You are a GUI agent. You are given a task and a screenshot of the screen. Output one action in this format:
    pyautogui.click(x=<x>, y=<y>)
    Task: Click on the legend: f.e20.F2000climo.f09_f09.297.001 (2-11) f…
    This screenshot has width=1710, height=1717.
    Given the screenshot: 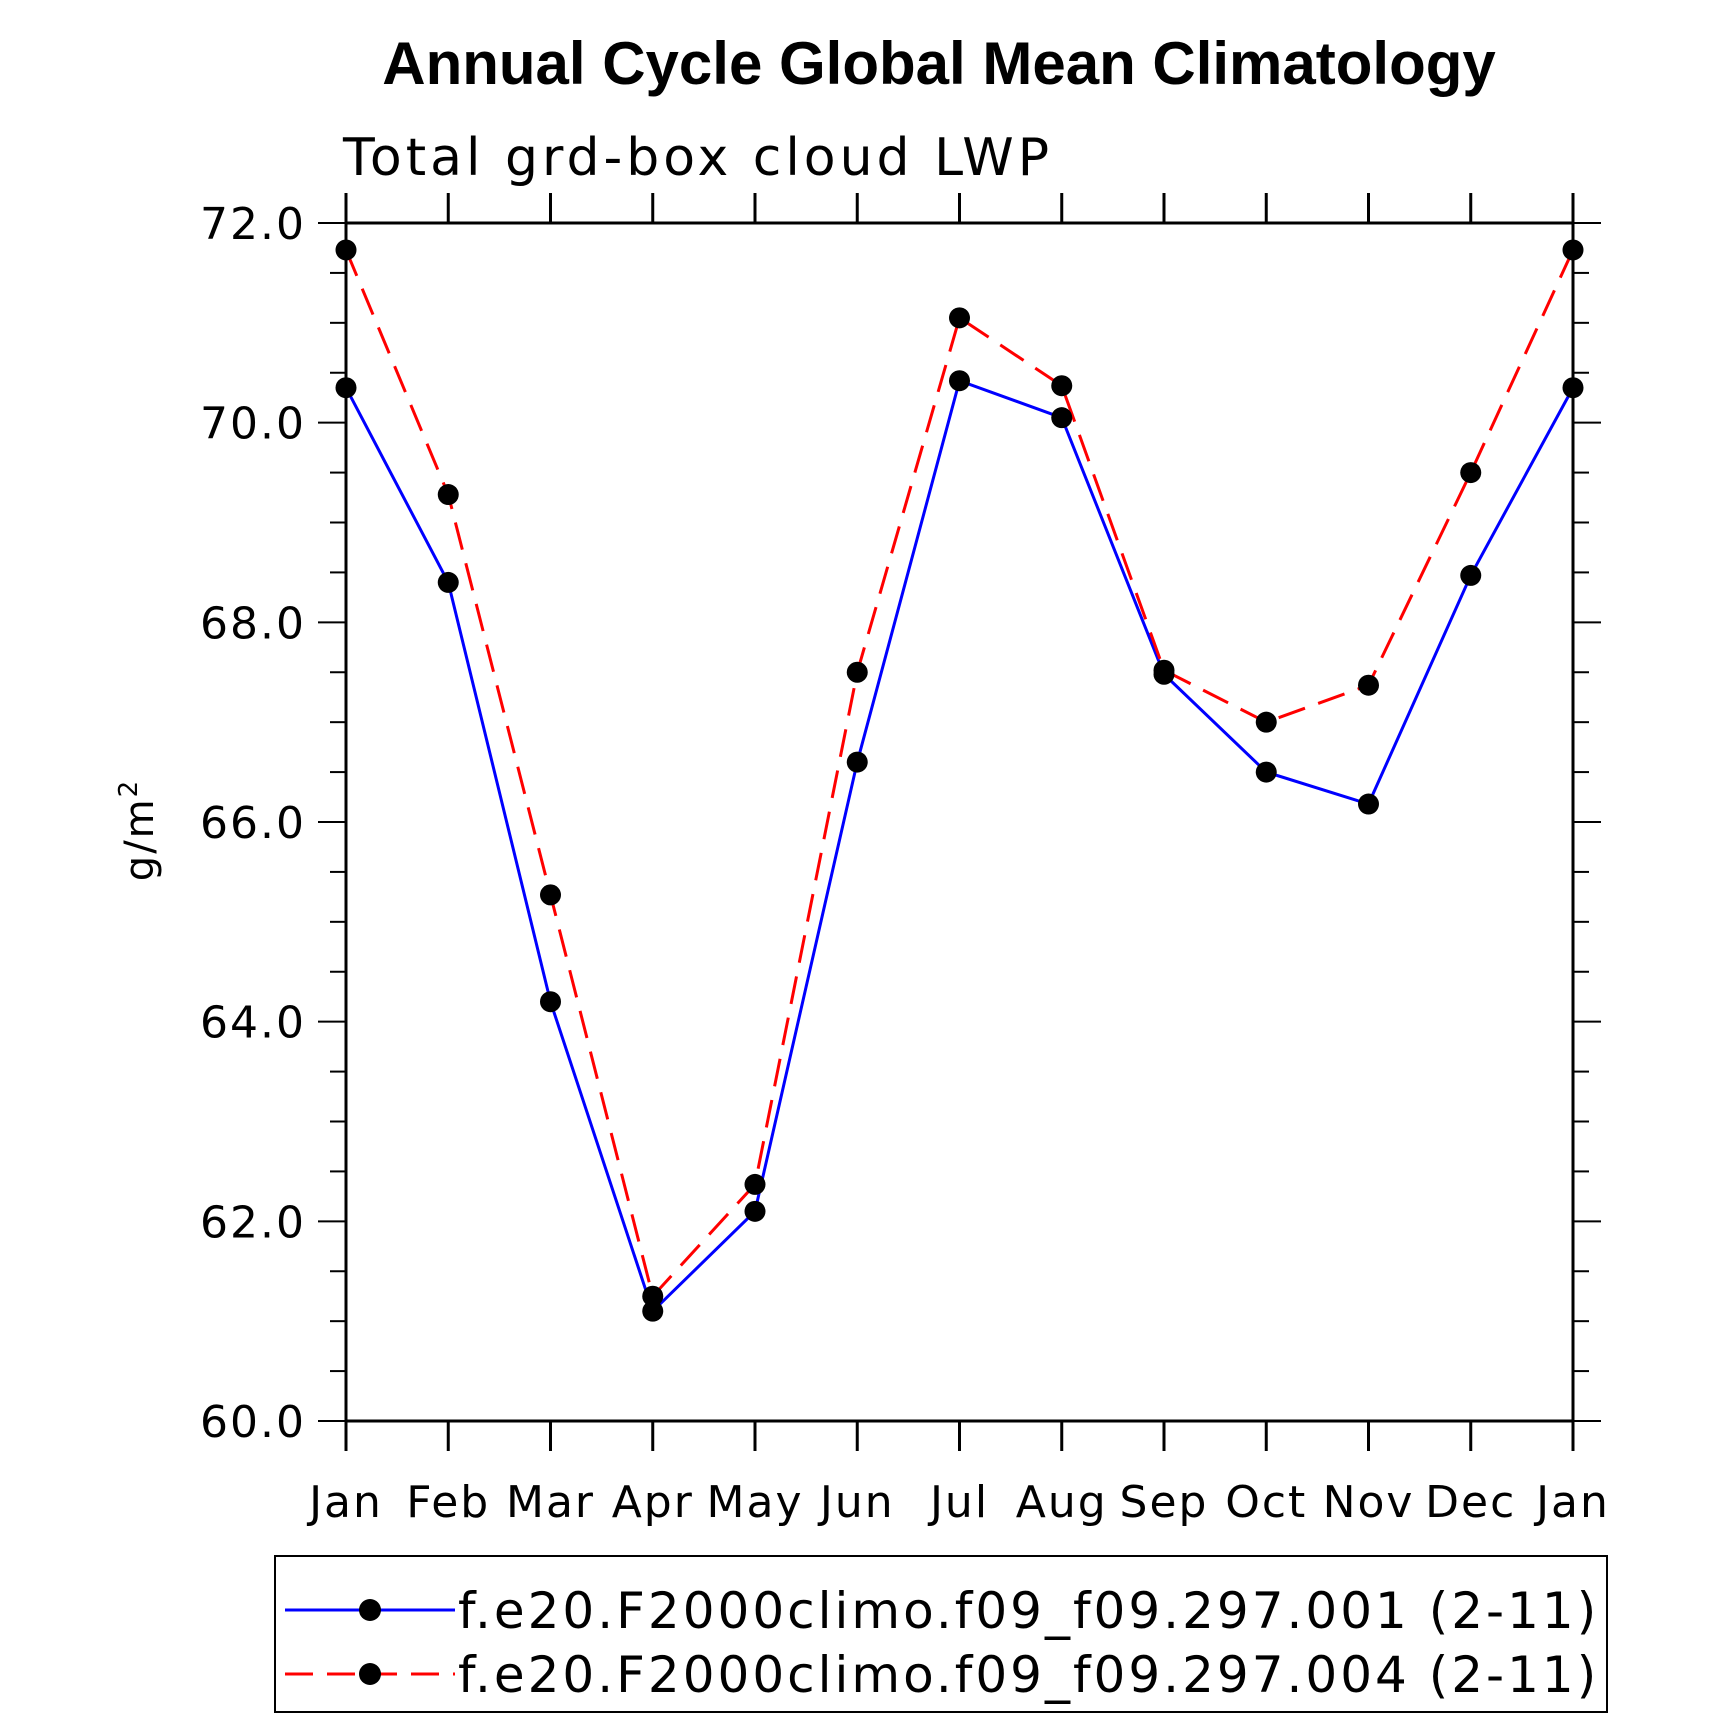 What is the action you would take?
    pyautogui.click(x=941, y=1634)
    